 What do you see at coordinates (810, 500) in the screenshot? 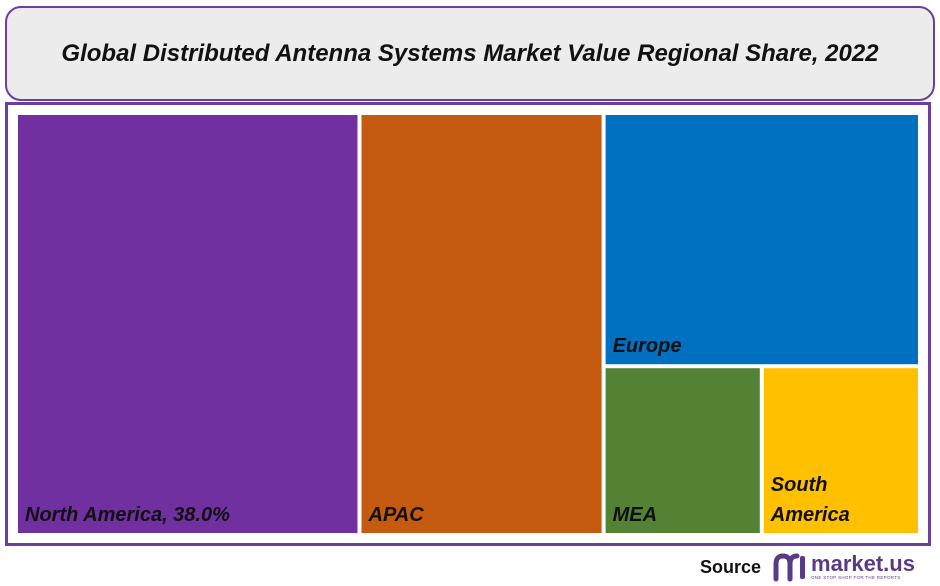
I see `treemap-label-south-america: South America` at bounding box center [810, 500].